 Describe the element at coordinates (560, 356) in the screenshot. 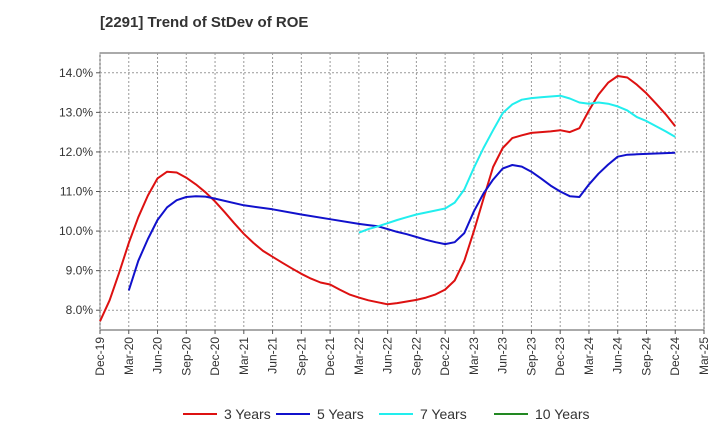

I see `x-tick-label: Dec-23` at that location.